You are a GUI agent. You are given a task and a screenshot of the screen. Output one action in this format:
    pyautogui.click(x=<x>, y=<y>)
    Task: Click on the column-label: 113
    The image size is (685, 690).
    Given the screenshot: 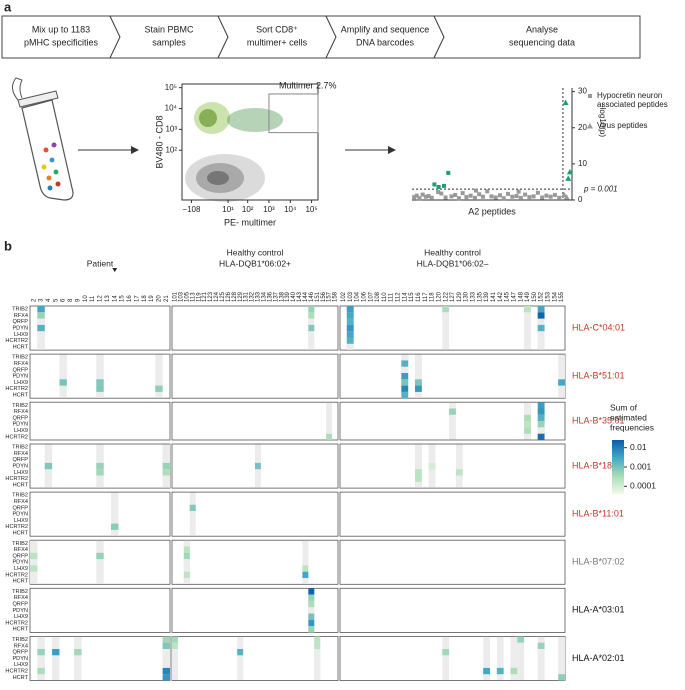 What is the action you would take?
    pyautogui.click(x=193, y=297)
    